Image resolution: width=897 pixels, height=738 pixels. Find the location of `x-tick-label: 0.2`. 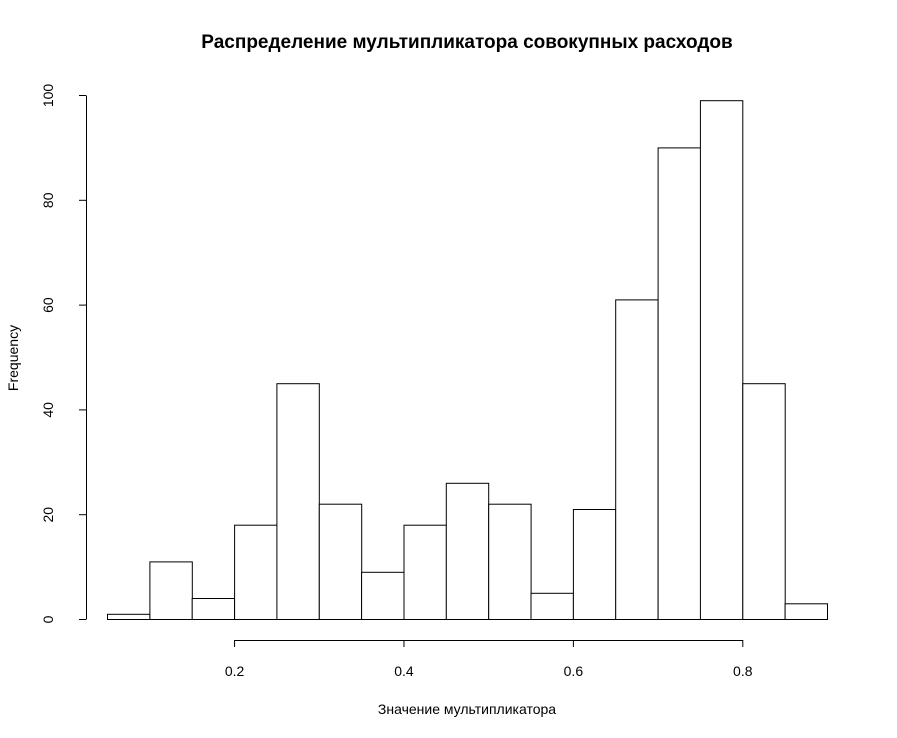

x-tick-label: 0.2 is located at coordinates (235, 671).